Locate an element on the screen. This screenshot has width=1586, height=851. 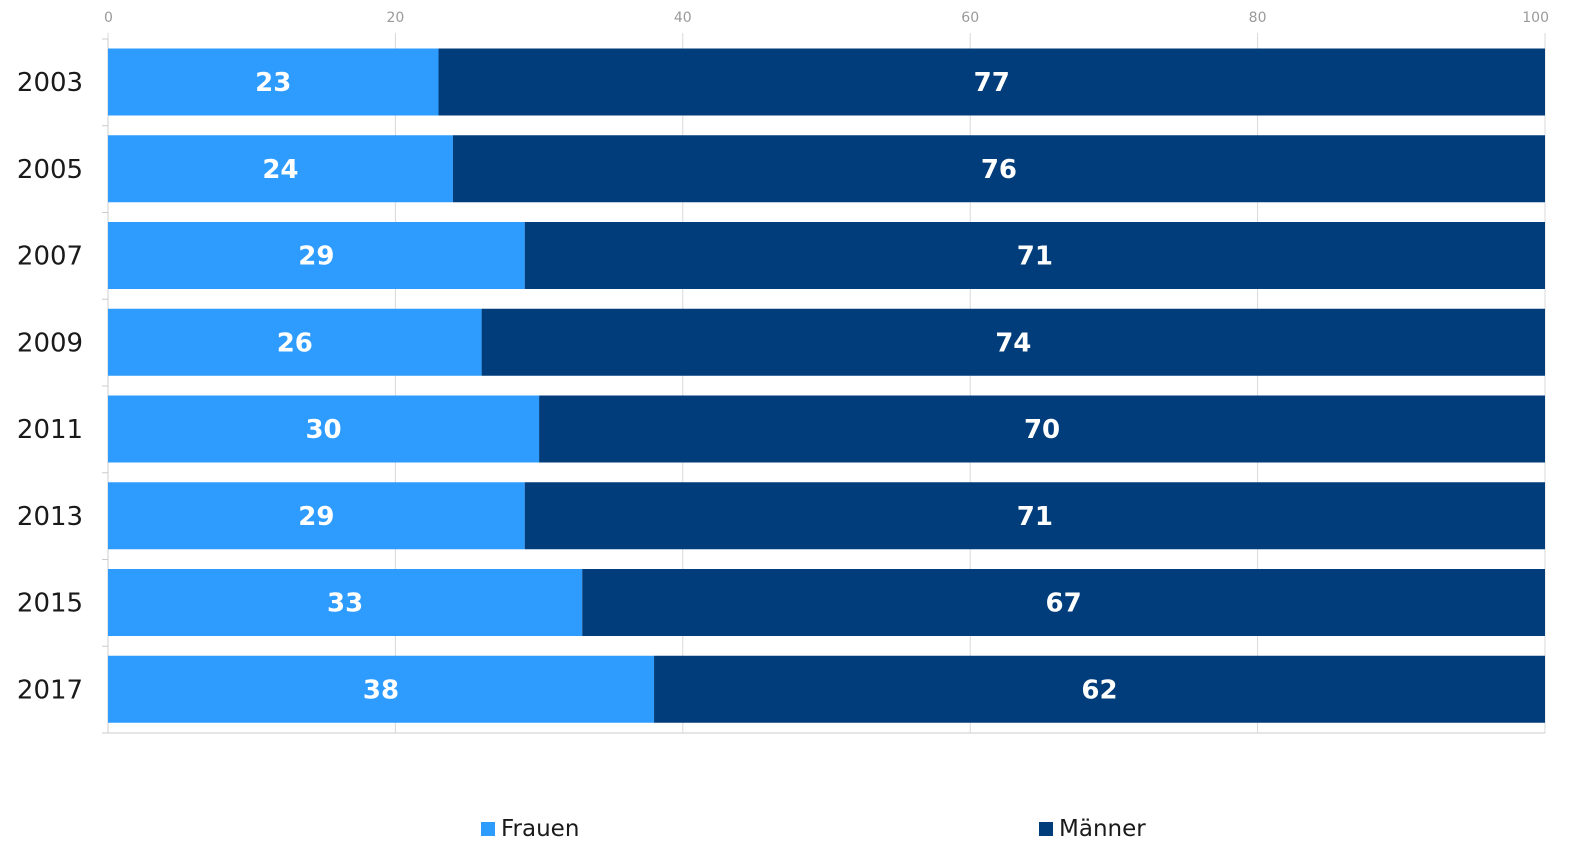
legend-label-maenner: Männer is located at coordinates (1102, 829).